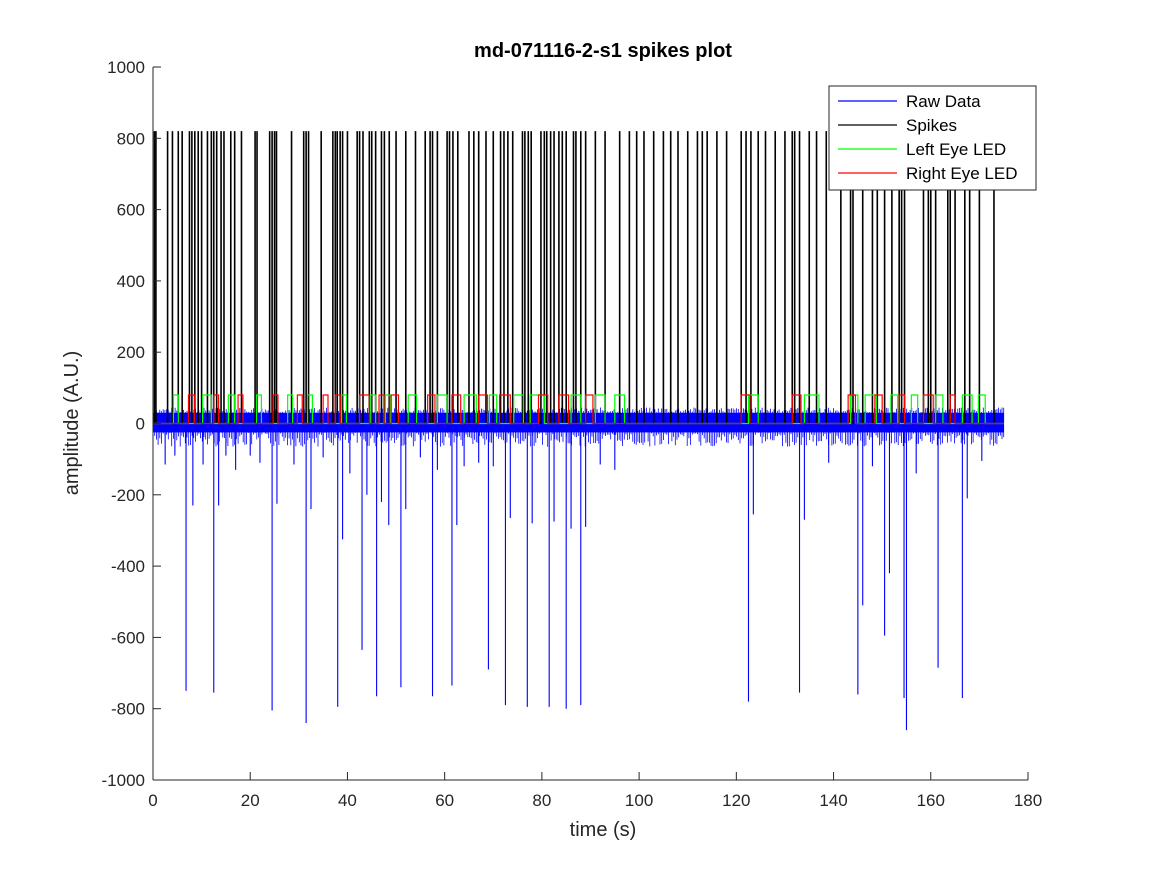  Describe the element at coordinates (639, 800) in the screenshot. I see `x-tick-label: 100` at that location.